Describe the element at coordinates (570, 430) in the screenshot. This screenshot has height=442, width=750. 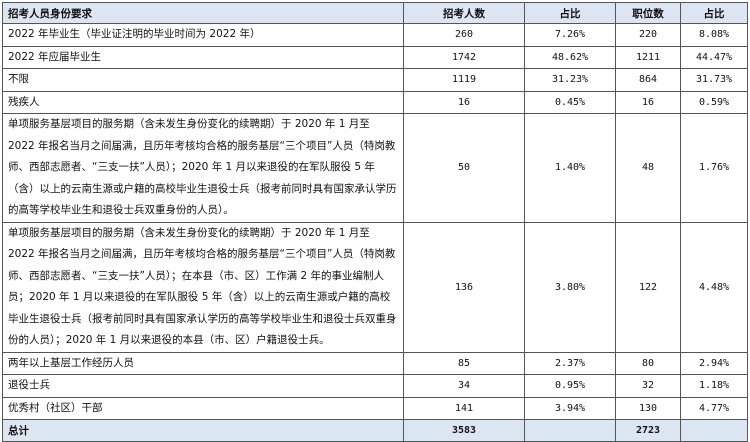
I see `total-applicants-pct` at that location.